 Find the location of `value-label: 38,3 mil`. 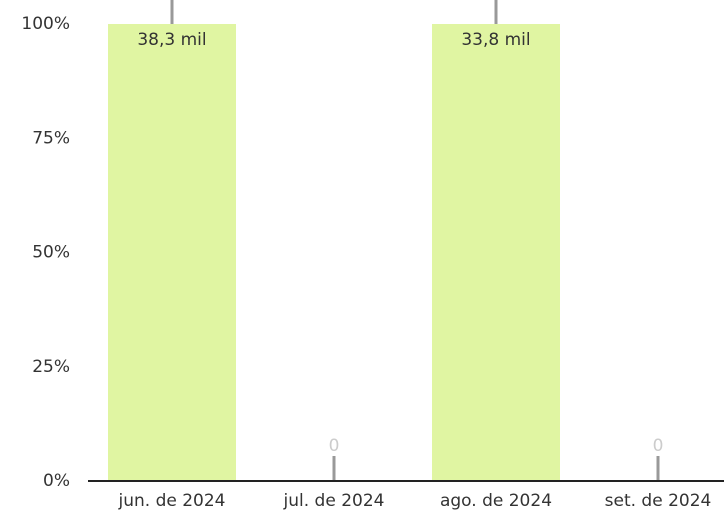

value-label: 38,3 mil is located at coordinates (171, 40).